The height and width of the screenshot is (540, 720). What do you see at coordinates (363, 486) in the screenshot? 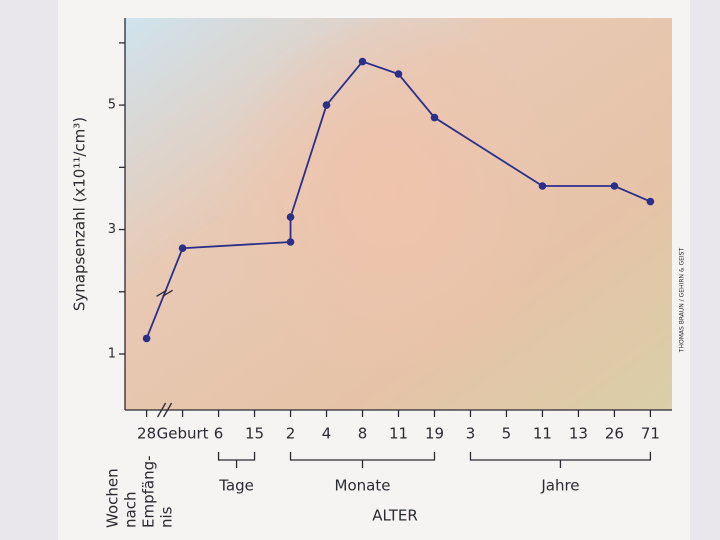
I see `group-label: Monate` at bounding box center [363, 486].